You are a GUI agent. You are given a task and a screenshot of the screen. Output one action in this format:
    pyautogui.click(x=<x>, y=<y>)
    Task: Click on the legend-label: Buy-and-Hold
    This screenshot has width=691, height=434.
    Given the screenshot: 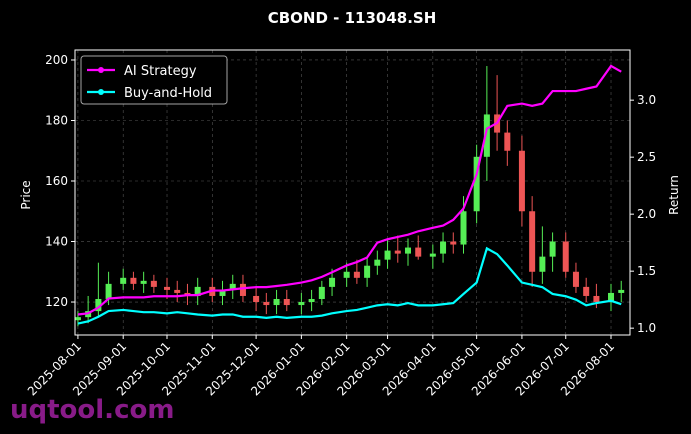 What is the action you would take?
    pyautogui.click(x=168, y=93)
    